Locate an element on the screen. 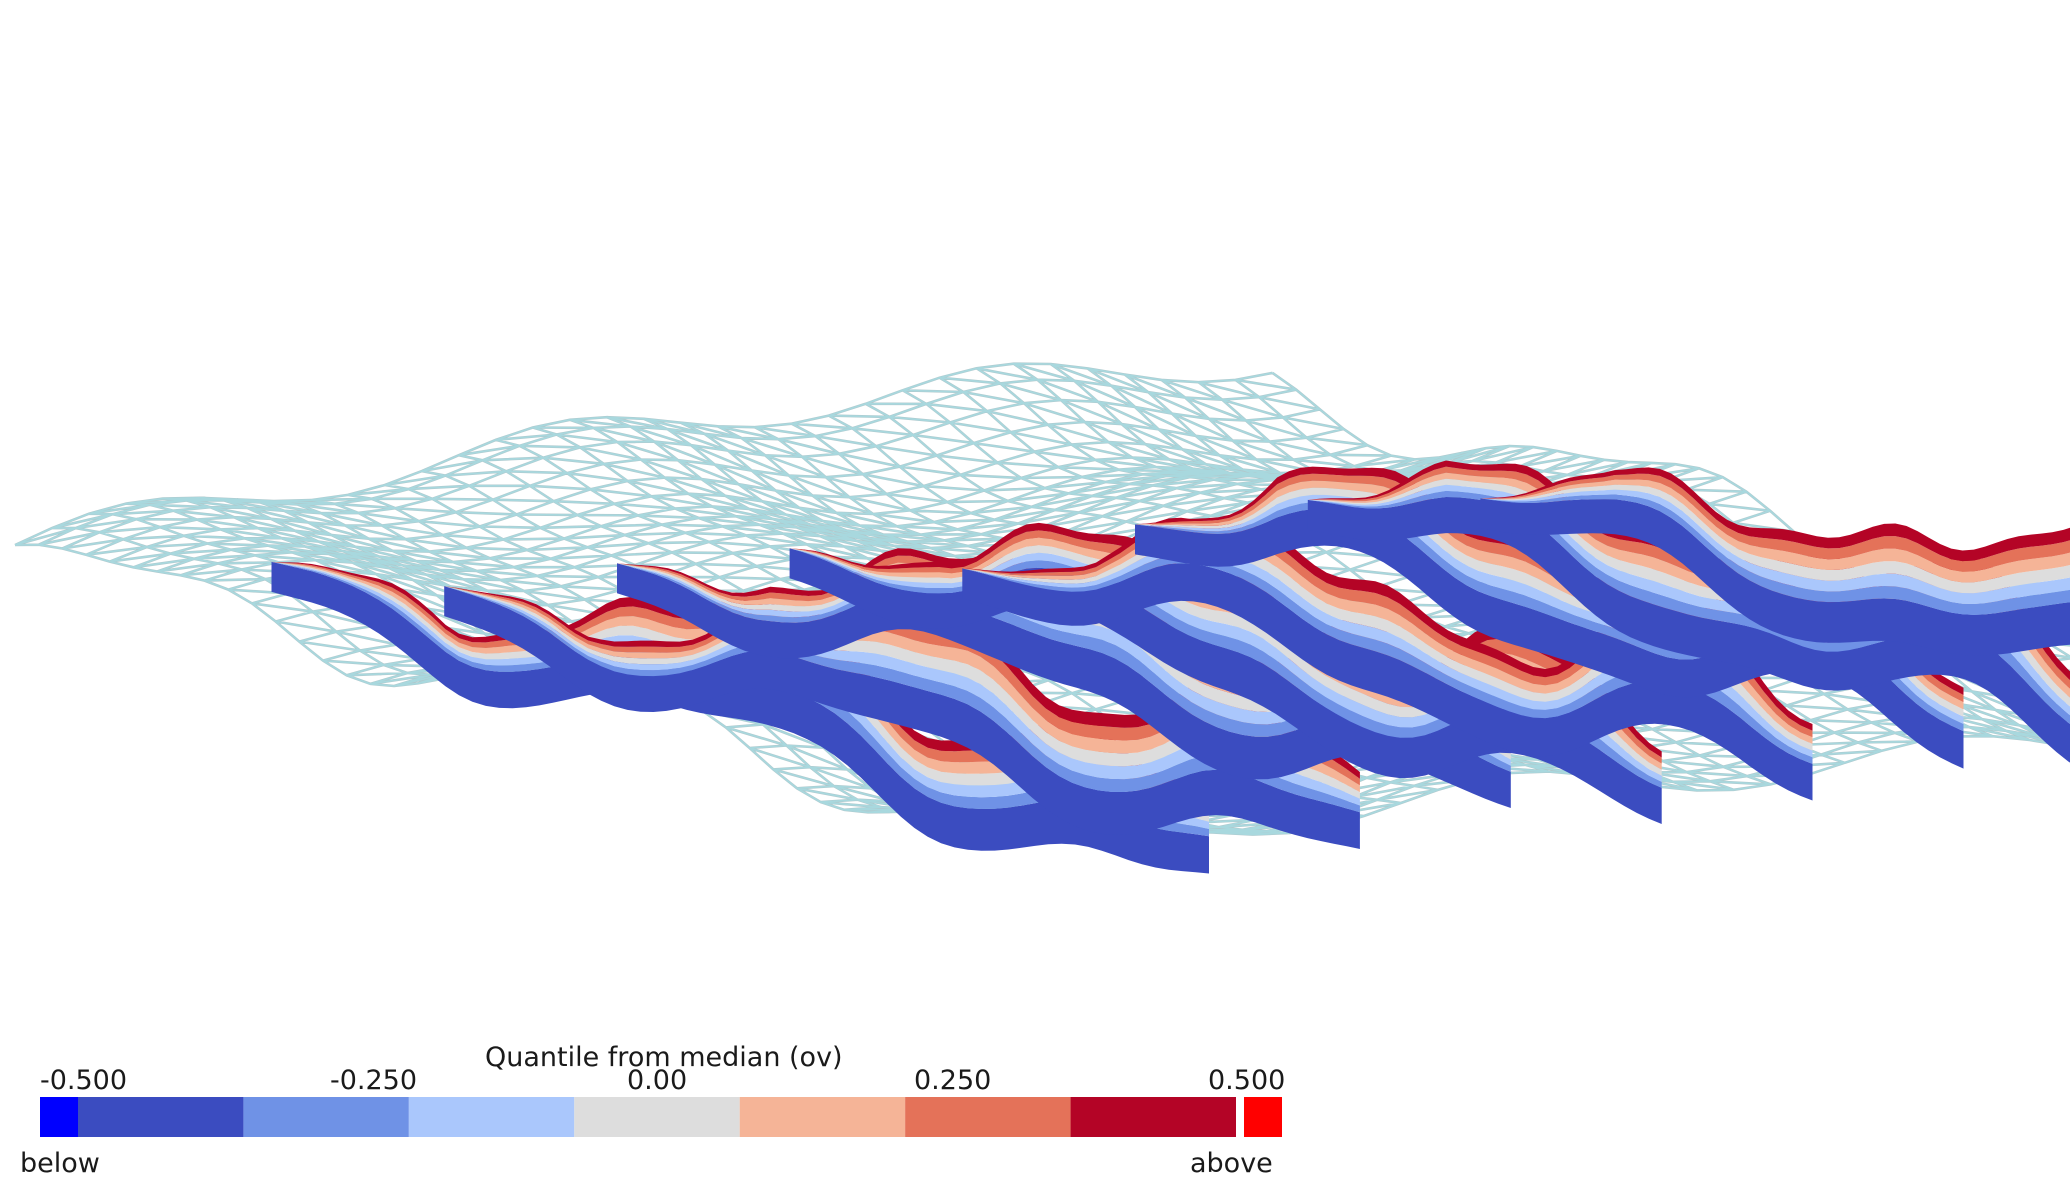 This screenshot has height=1196, width=2070. legend-above-label: above is located at coordinates (1231, 1163).